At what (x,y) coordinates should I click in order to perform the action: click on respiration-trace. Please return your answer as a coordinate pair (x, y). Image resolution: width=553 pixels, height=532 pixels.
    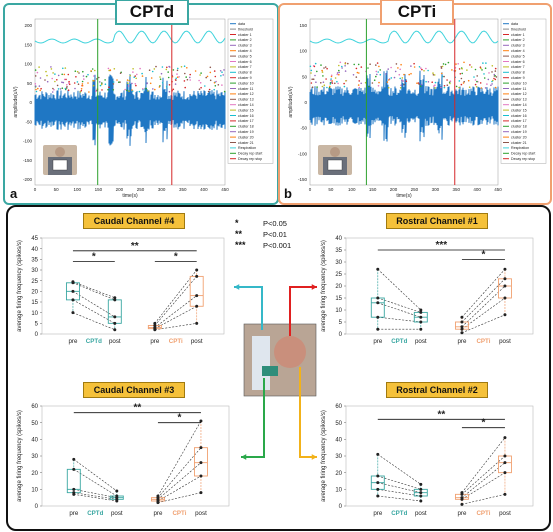
    Looking at the image, I should click on (404, 37).